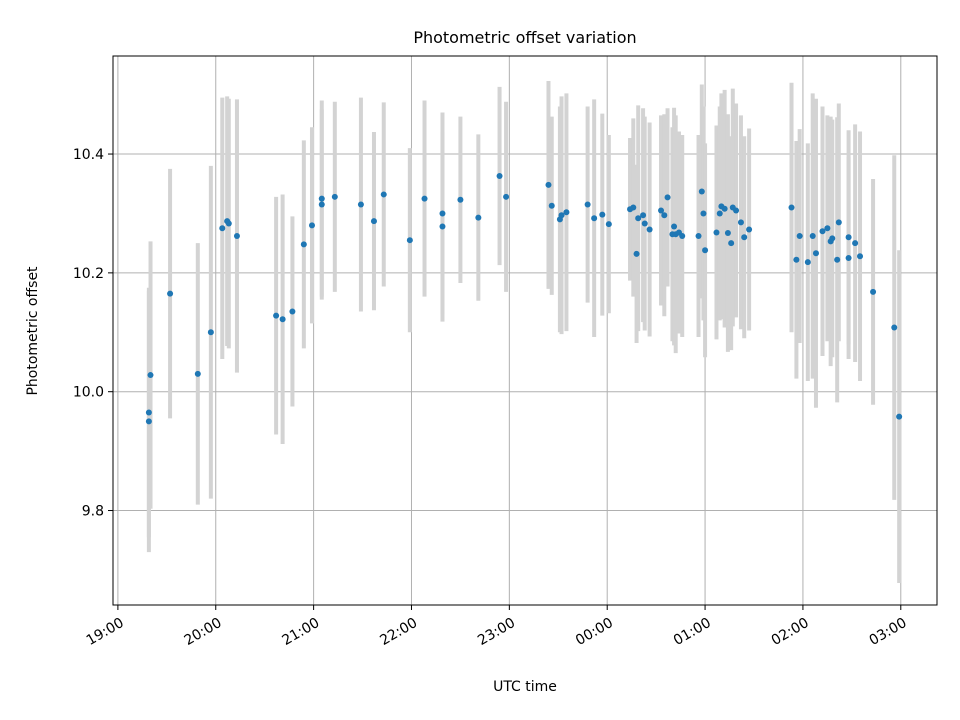  Describe the element at coordinates (525, 687) in the screenshot. I see `x-axis-label: UTC time` at that location.